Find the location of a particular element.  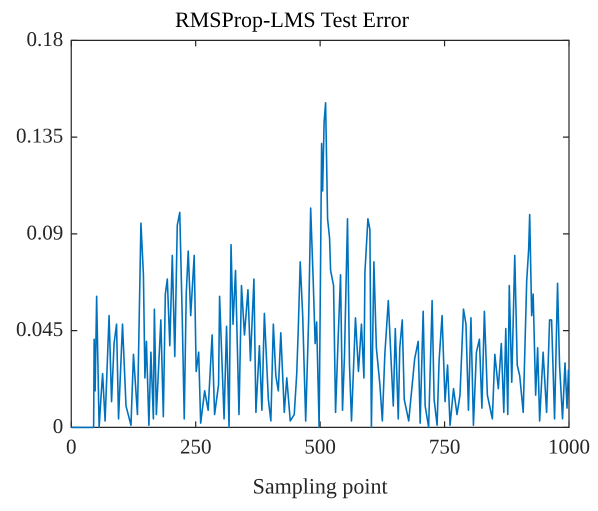

x-tick-label: 750 is located at coordinates (444, 446).